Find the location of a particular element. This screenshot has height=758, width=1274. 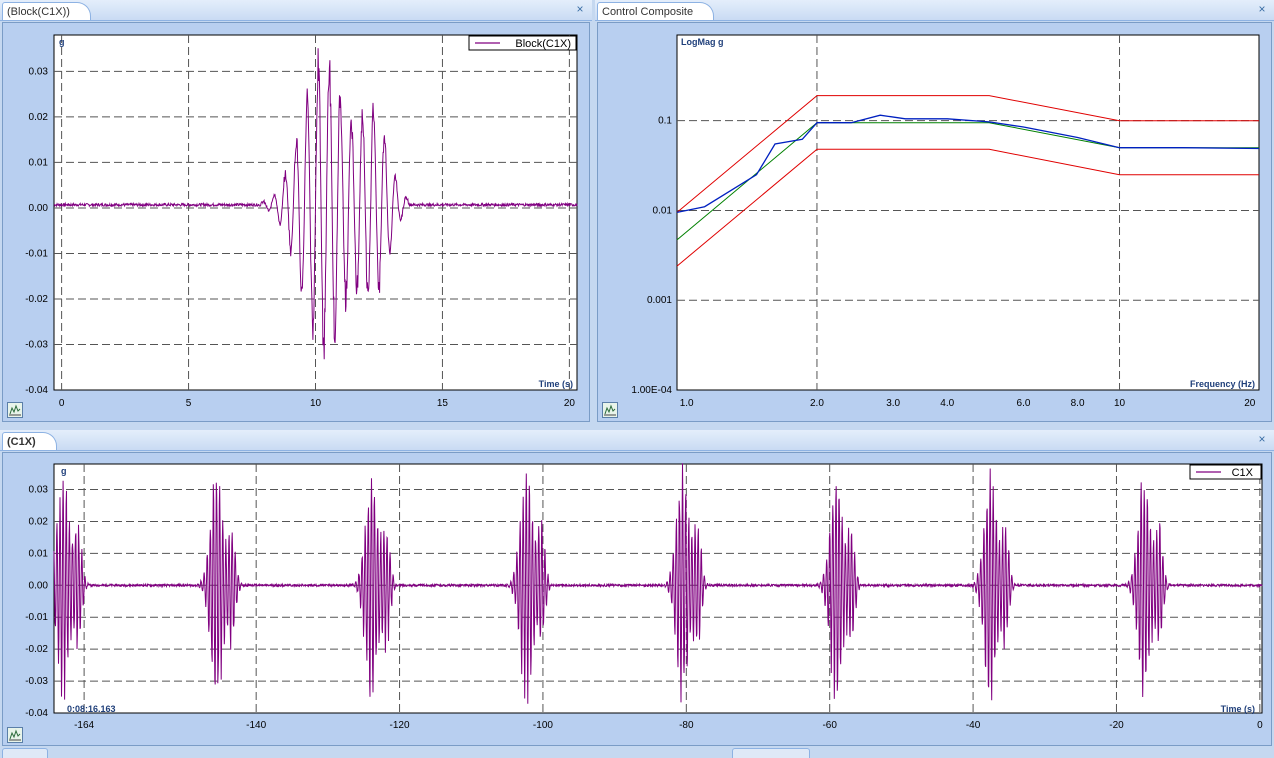

x-tick-label: -100 is located at coordinates (543, 725).